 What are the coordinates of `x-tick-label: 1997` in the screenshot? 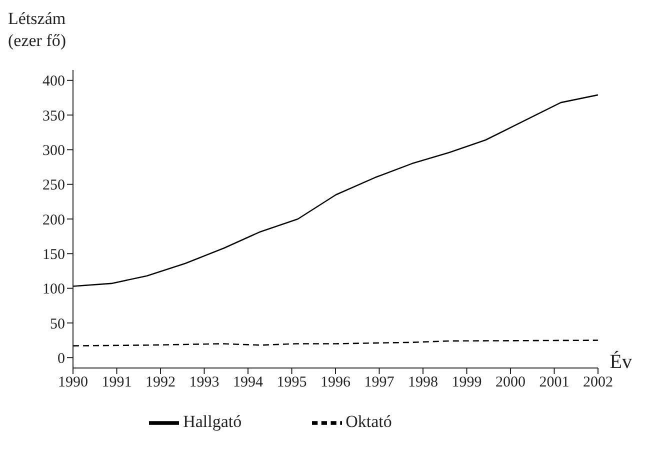 It's located at (379, 382).